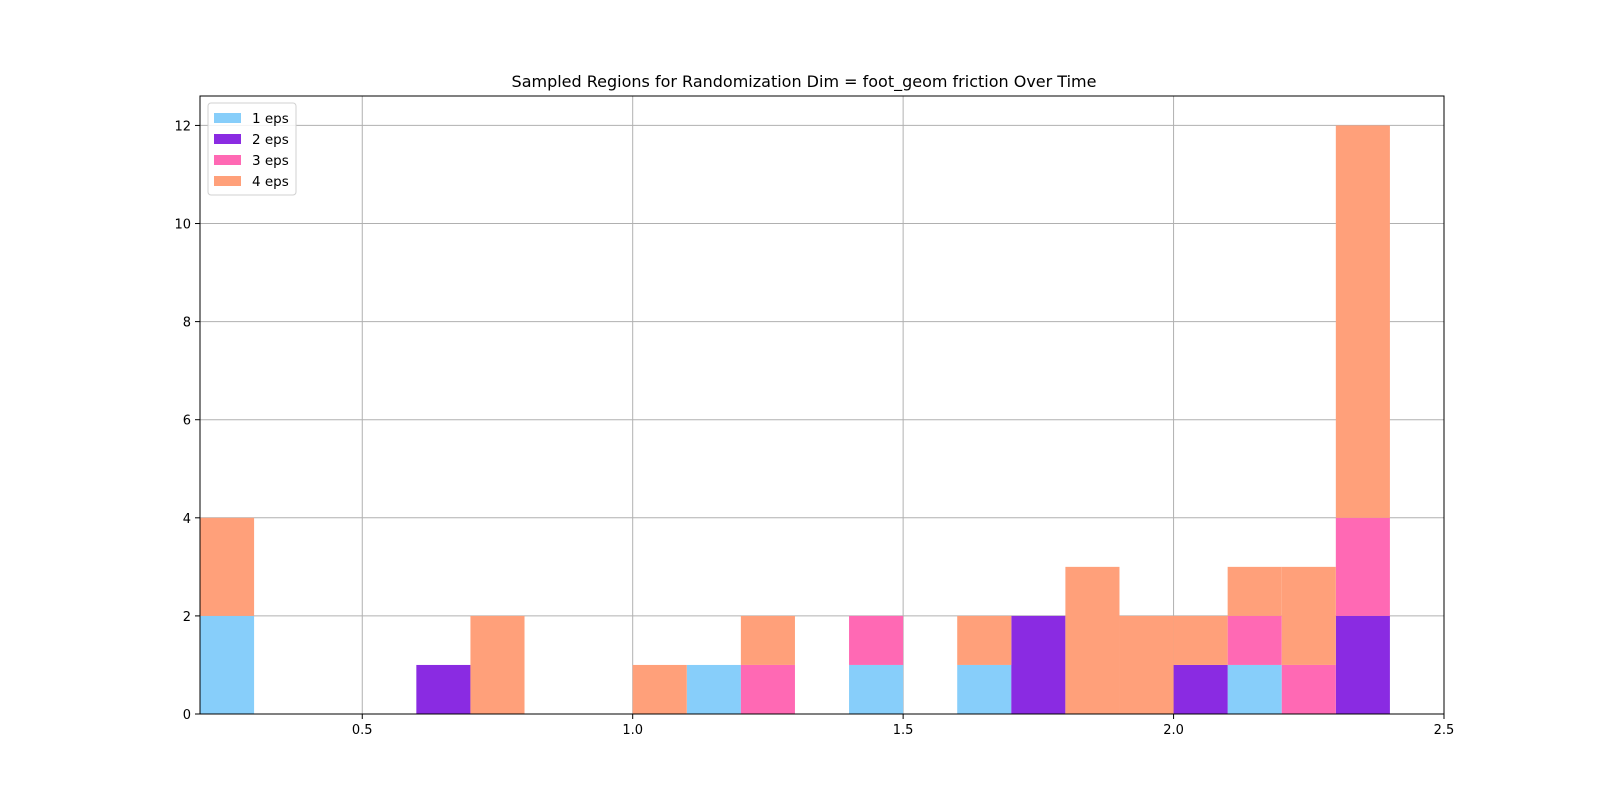 The width and height of the screenshot is (1600, 800). What do you see at coordinates (270, 182) in the screenshot?
I see `legend-label: 4 eps` at bounding box center [270, 182].